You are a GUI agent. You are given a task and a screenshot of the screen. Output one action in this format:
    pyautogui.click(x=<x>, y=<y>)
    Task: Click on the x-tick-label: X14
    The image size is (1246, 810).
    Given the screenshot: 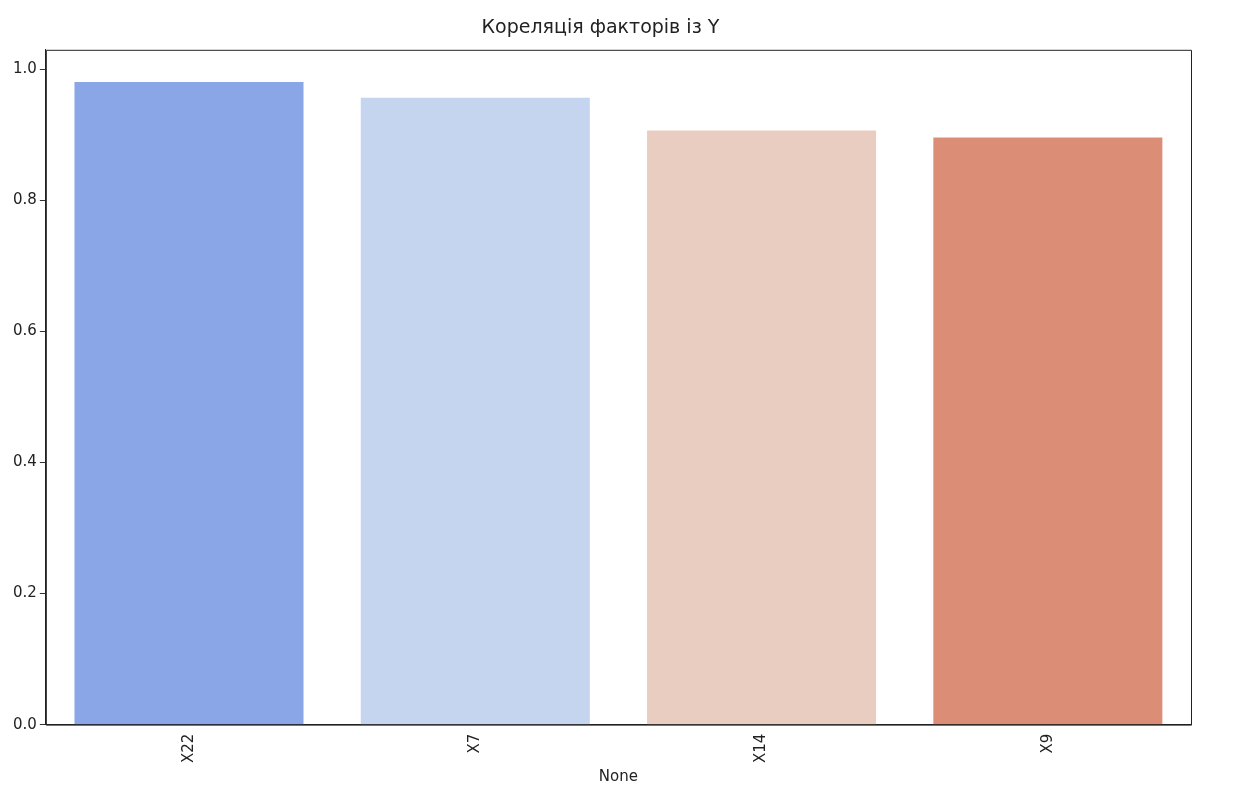 What is the action you would take?
    pyautogui.click(x=760, y=748)
    